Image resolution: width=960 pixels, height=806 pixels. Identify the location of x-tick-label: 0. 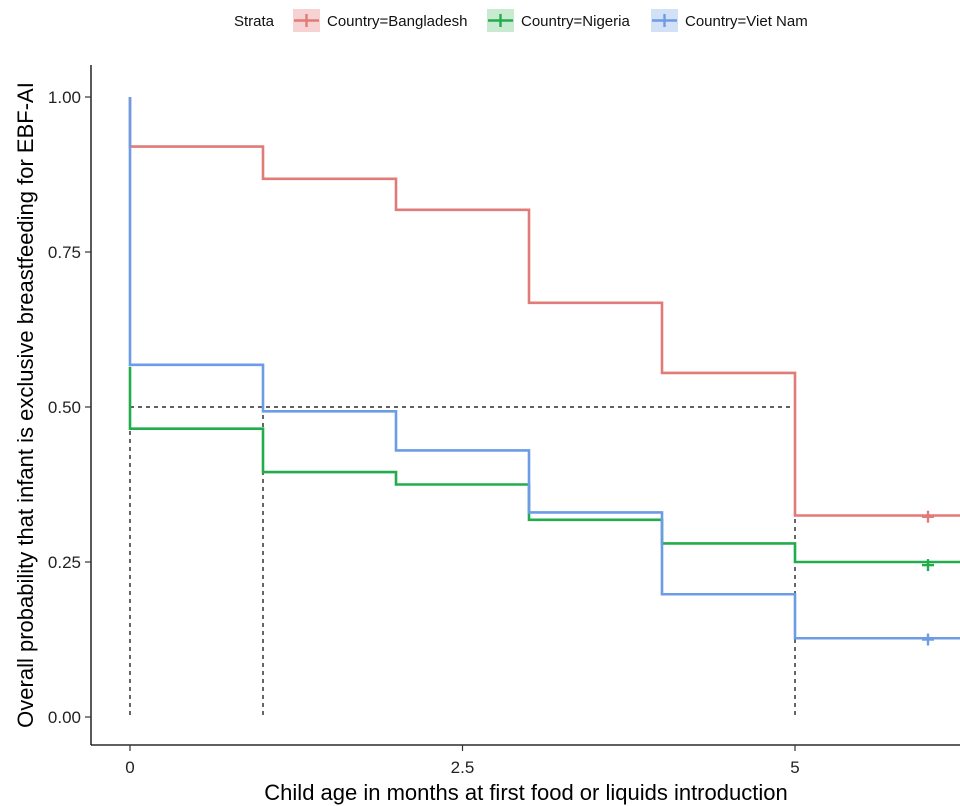
(129, 767).